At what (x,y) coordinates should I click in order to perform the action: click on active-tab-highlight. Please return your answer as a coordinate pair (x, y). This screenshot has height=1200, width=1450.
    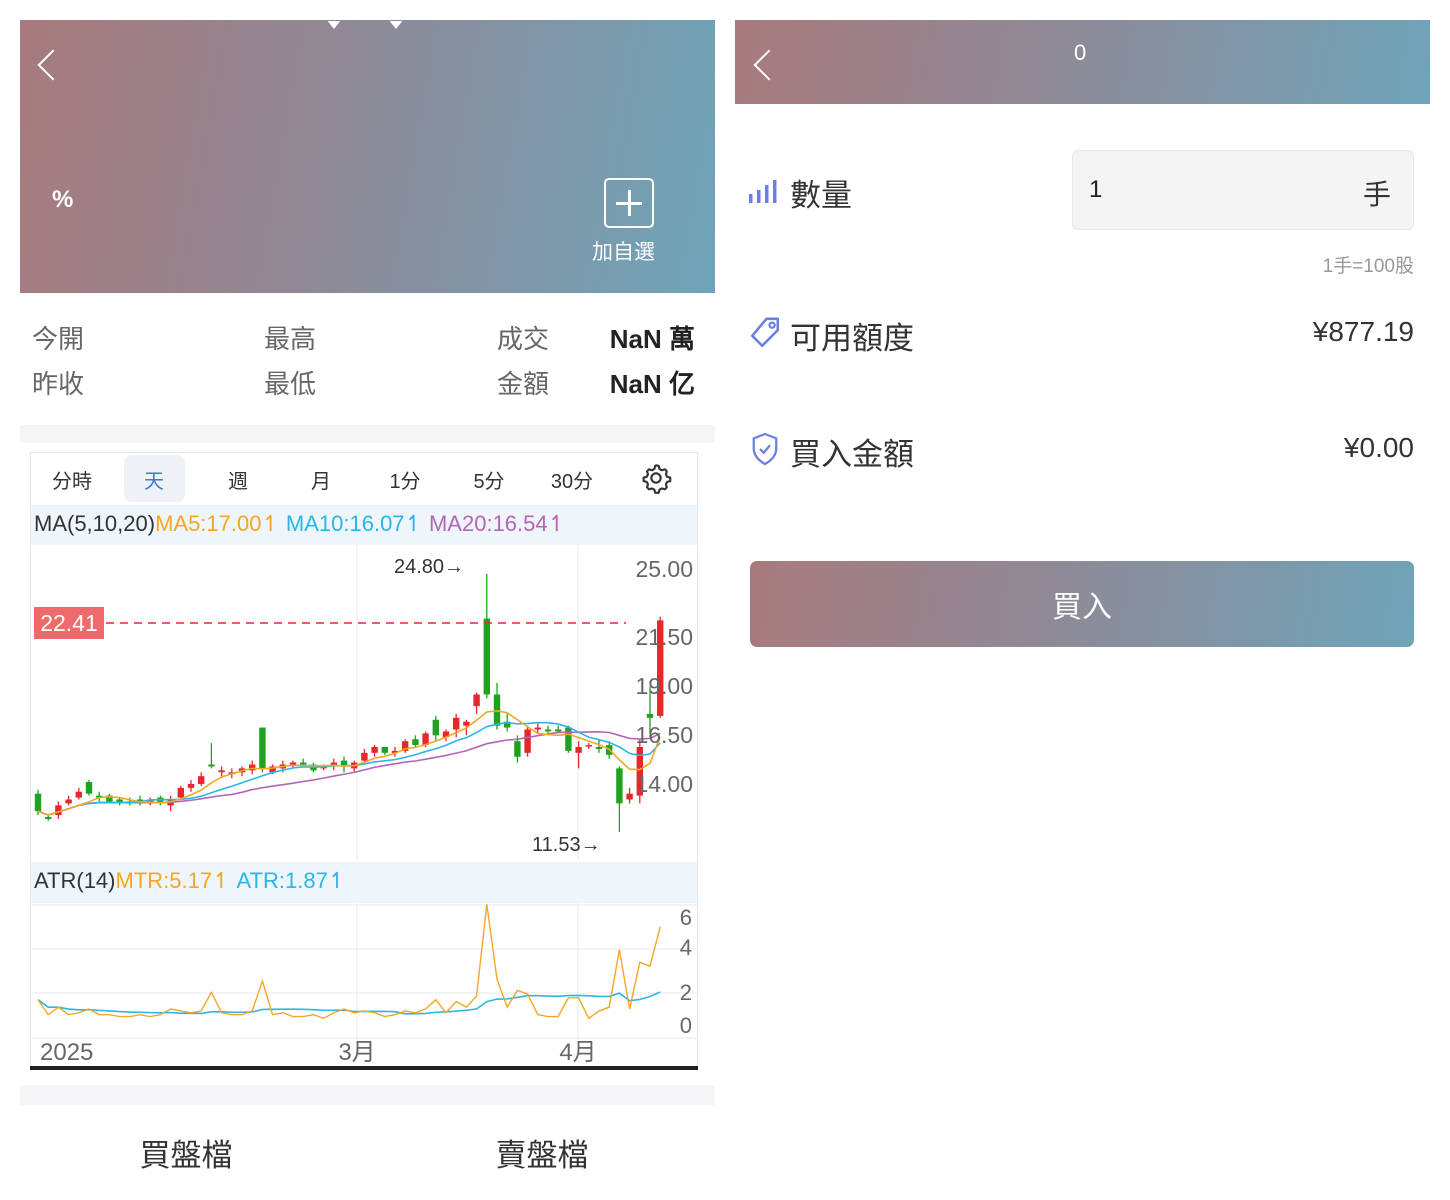
    Looking at the image, I should click on (154, 478).